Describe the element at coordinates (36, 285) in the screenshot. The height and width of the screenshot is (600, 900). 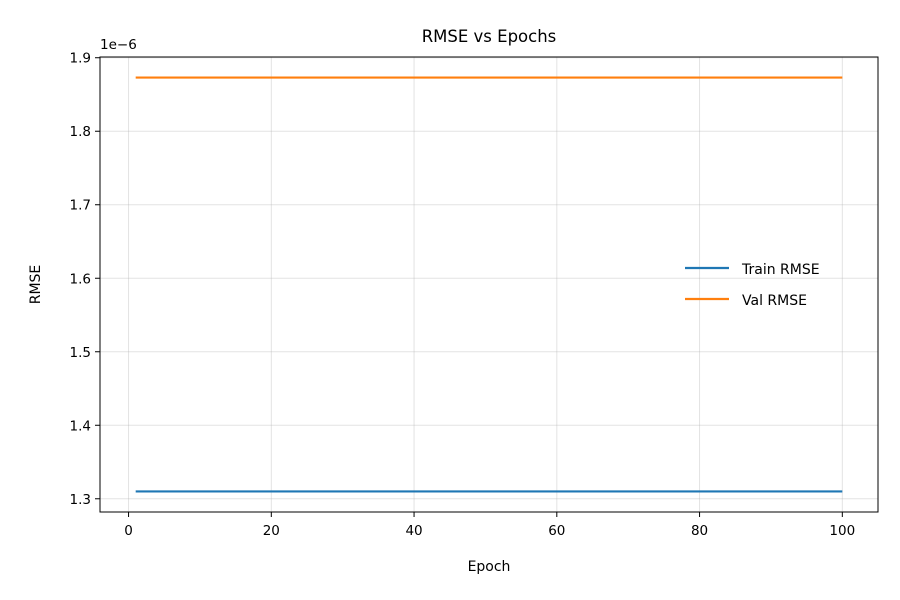
I see `y-axis-label: RMSE` at that location.